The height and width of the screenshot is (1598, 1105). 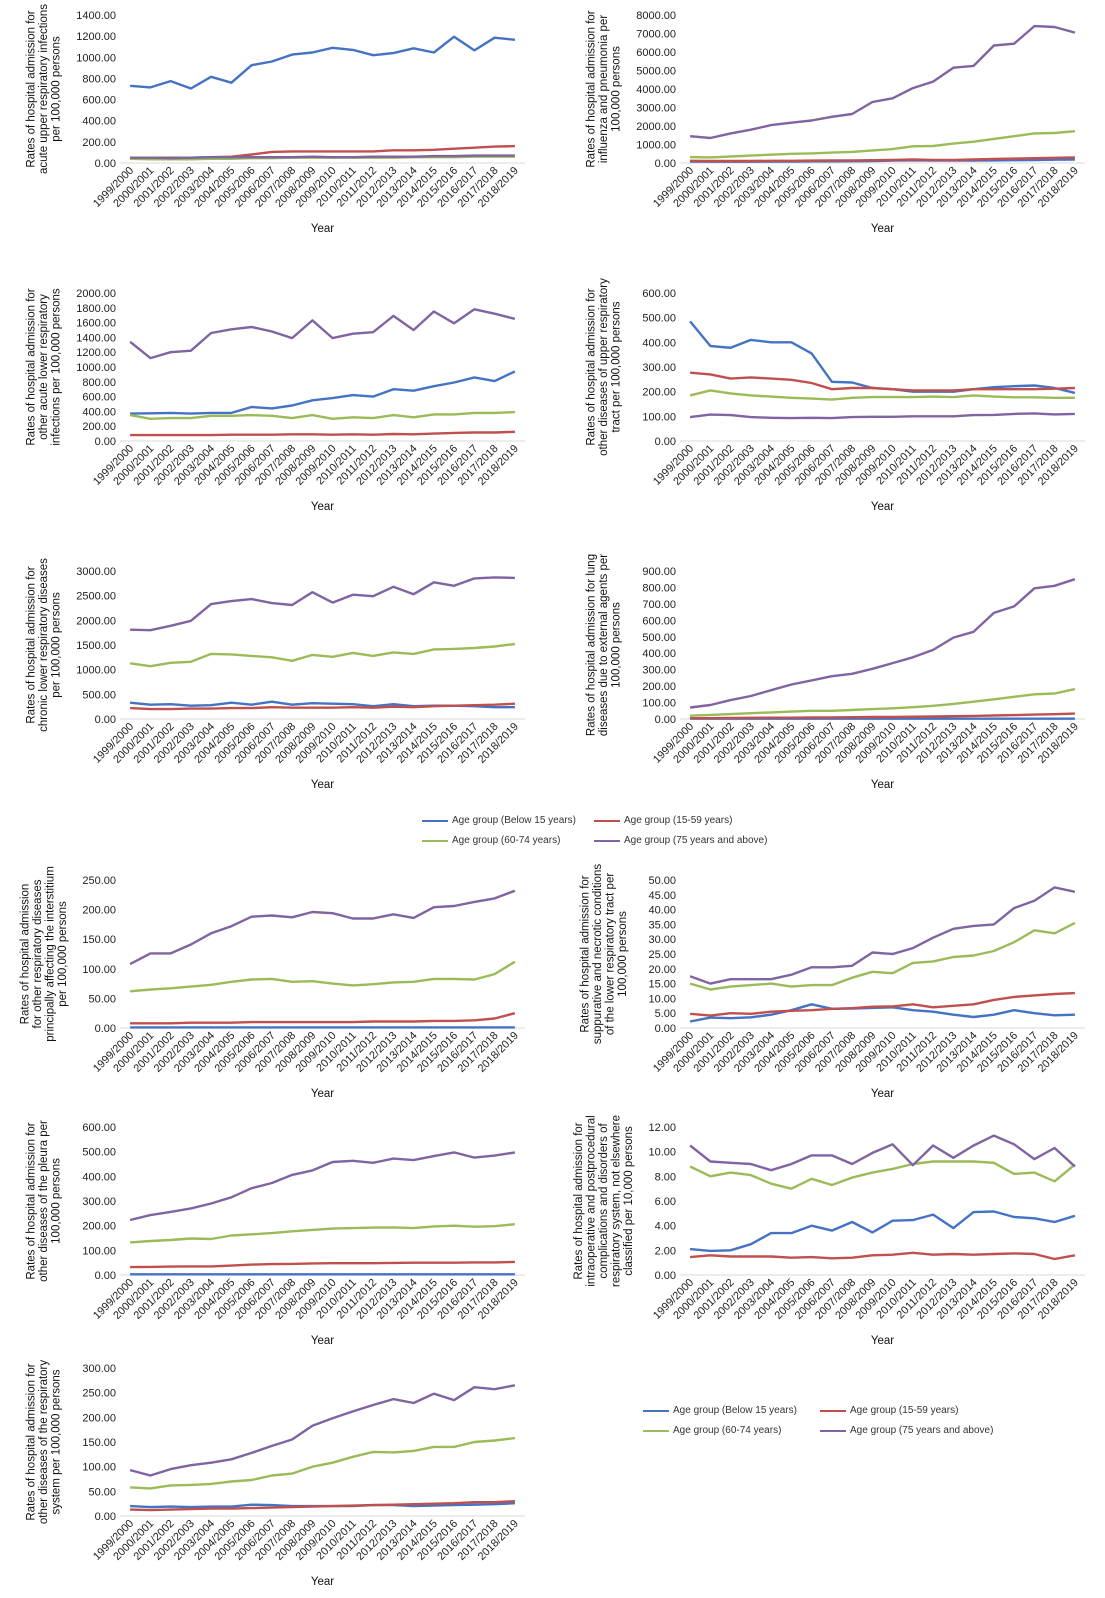 What do you see at coordinates (656, 16) in the screenshot?
I see `y-tick-label: 8000.00` at bounding box center [656, 16].